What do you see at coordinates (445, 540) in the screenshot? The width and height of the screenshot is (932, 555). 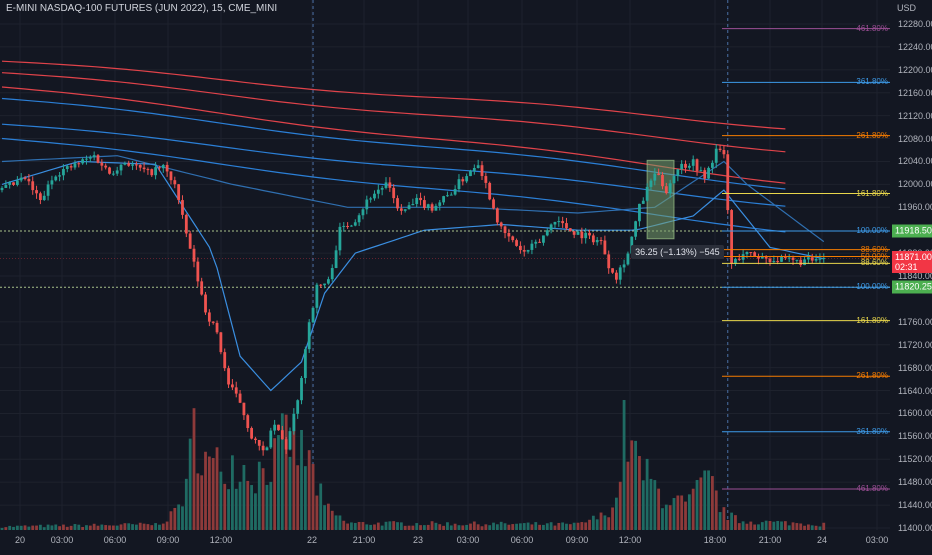 I see `time-axis` at bounding box center [445, 540].